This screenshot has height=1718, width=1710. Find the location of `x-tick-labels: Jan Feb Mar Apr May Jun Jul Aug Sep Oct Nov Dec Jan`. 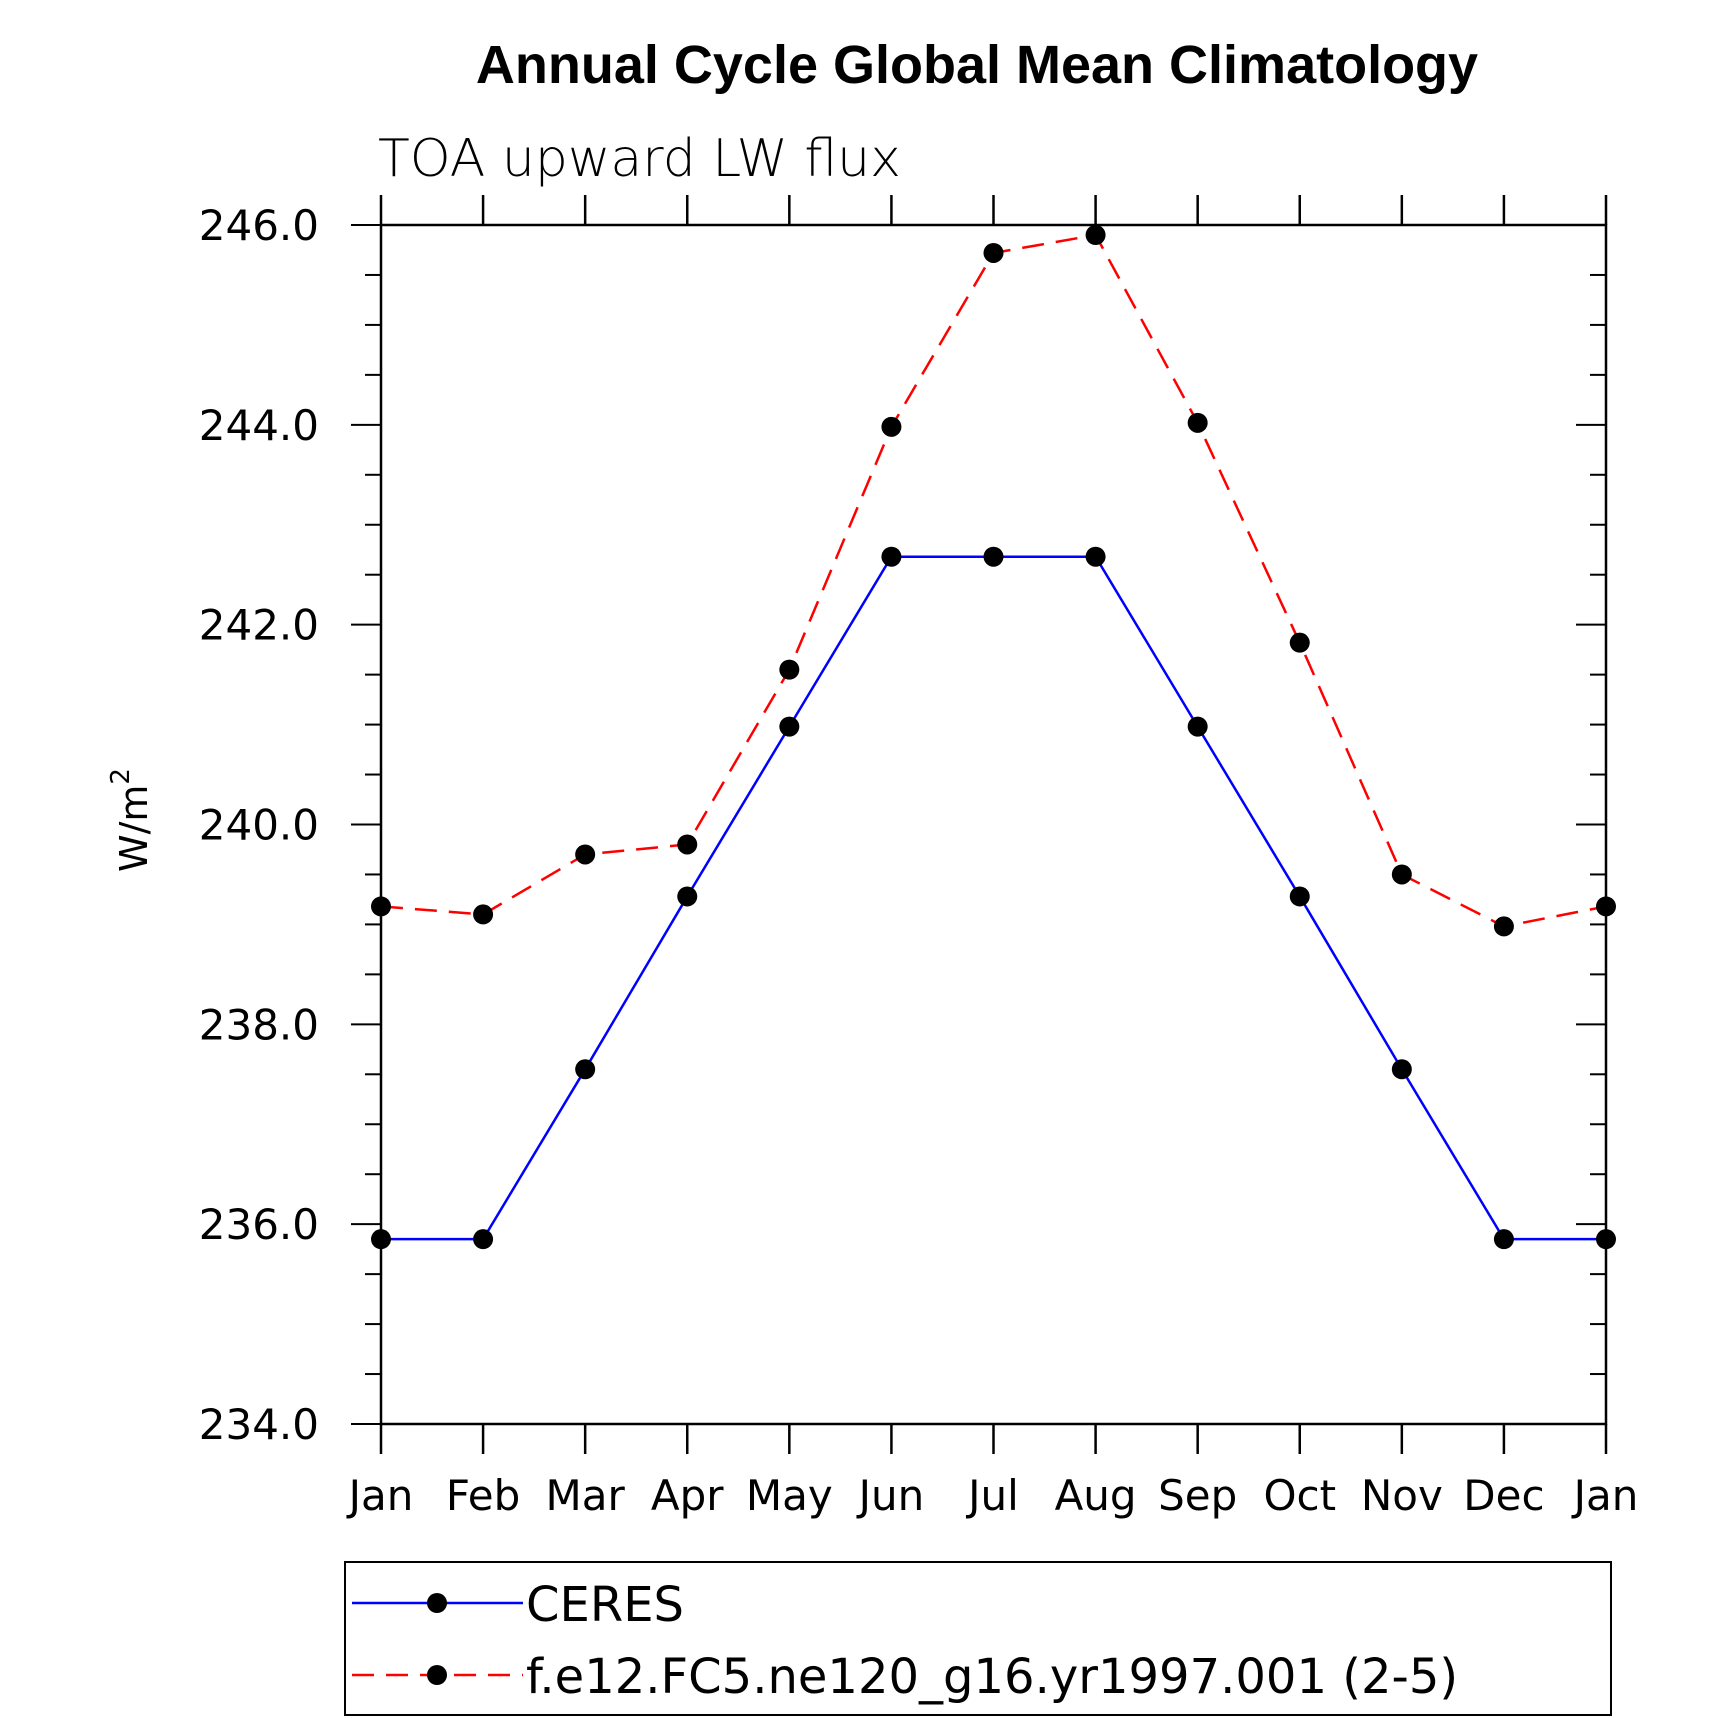

x-tick-labels: Jan Feb Mar Apr May Jun Jul Aug Sep Oct Nov Dec Jan is located at coordinates (992, 1495).